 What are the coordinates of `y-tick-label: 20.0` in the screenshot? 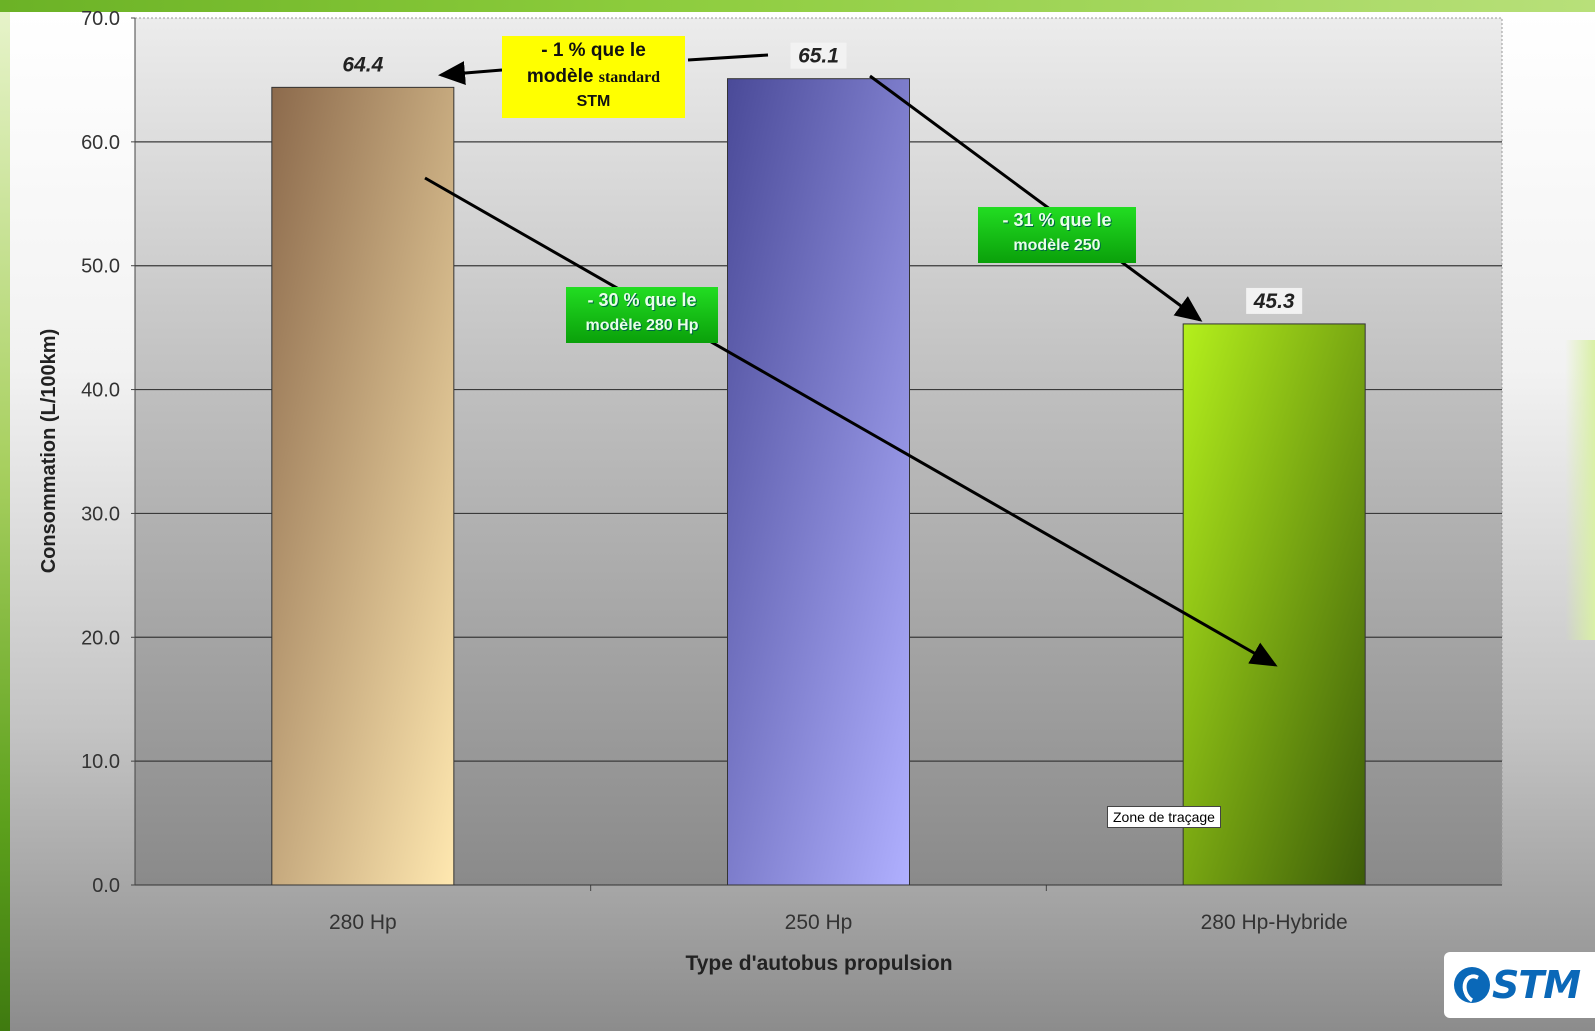 It's located at (100, 638).